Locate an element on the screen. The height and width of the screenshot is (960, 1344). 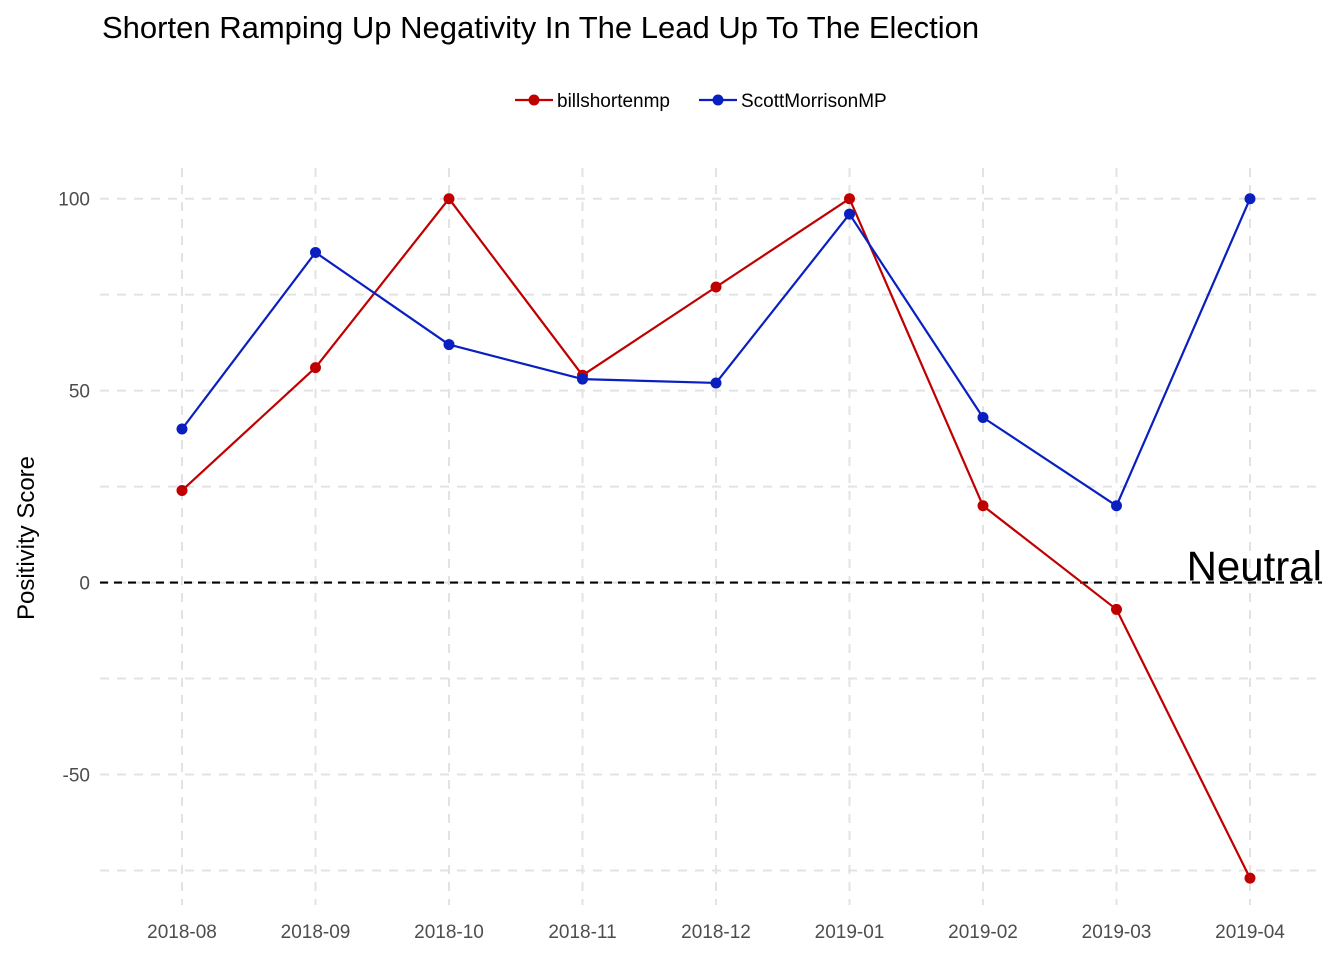
legend-label-billshortenmp: billshortenmp is located at coordinates (613, 101).